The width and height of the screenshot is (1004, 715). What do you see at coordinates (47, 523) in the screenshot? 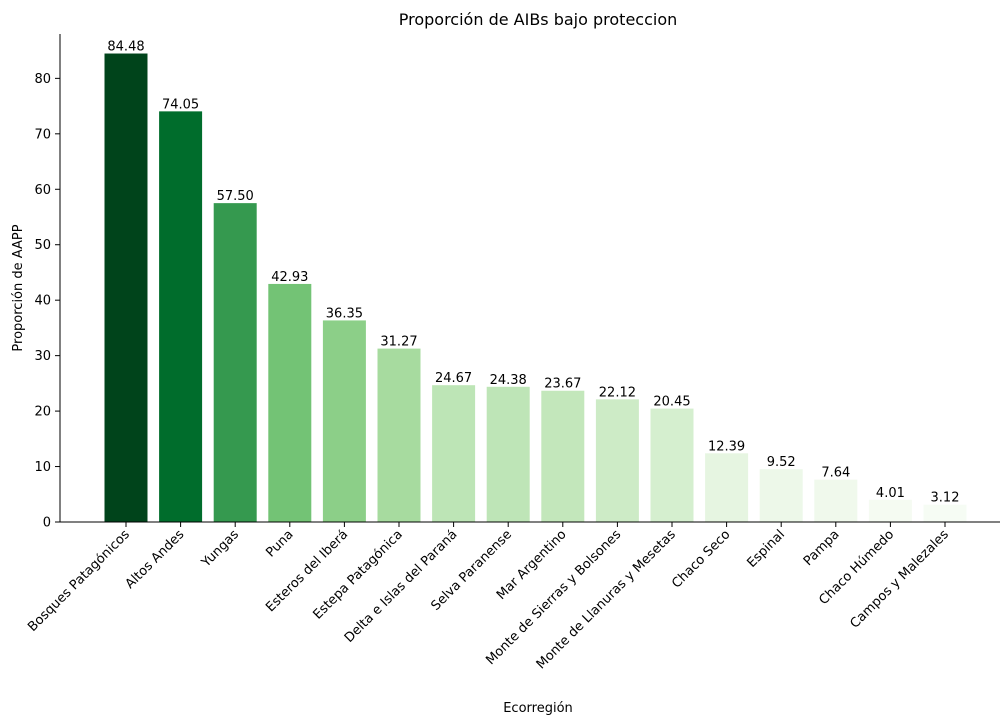
I see `y-tick-label: 0` at bounding box center [47, 523].